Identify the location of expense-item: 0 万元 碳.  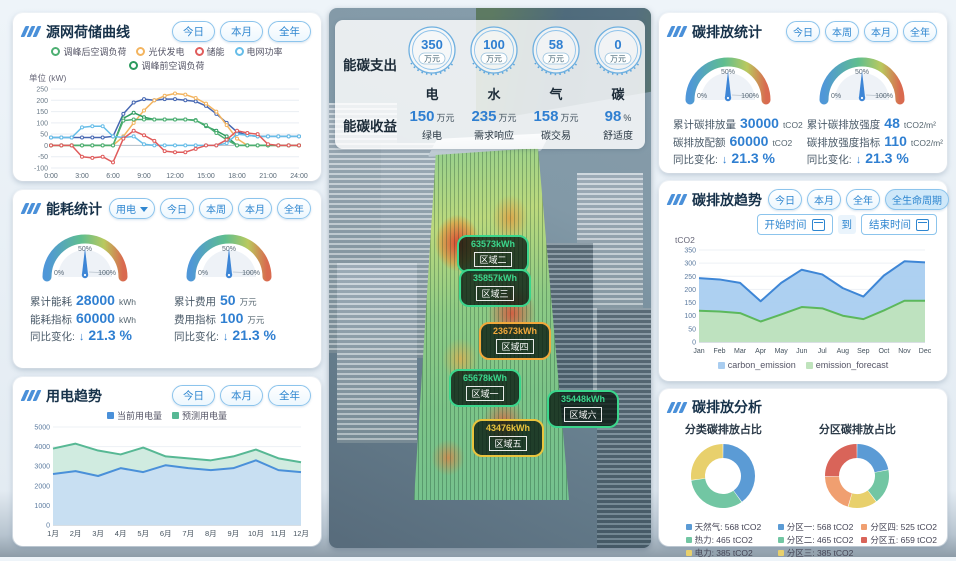
(618, 64).